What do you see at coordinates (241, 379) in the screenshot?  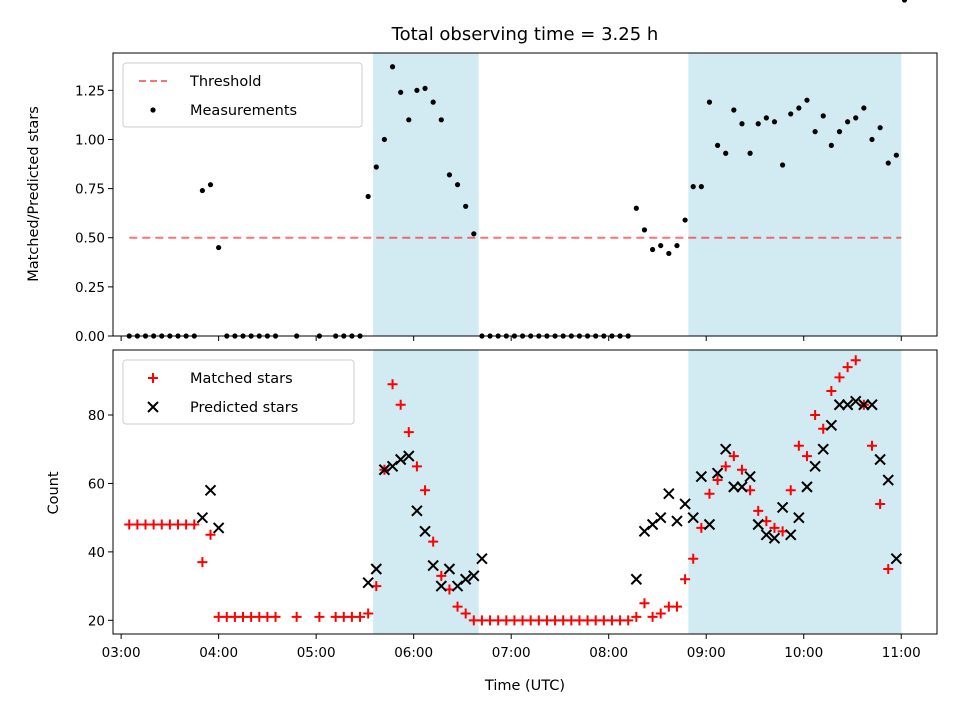 I see `legend-label: Matched stars` at bounding box center [241, 379].